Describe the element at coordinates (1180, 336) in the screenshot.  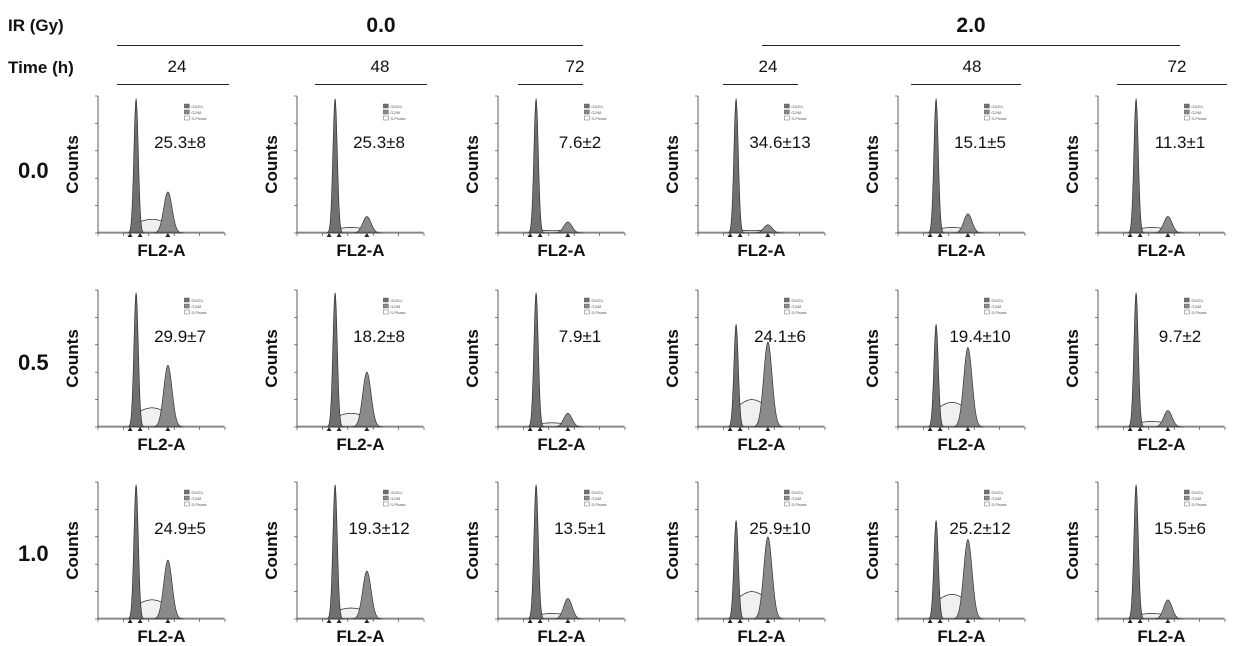
I see `percentage-value: 9.7±2` at that location.